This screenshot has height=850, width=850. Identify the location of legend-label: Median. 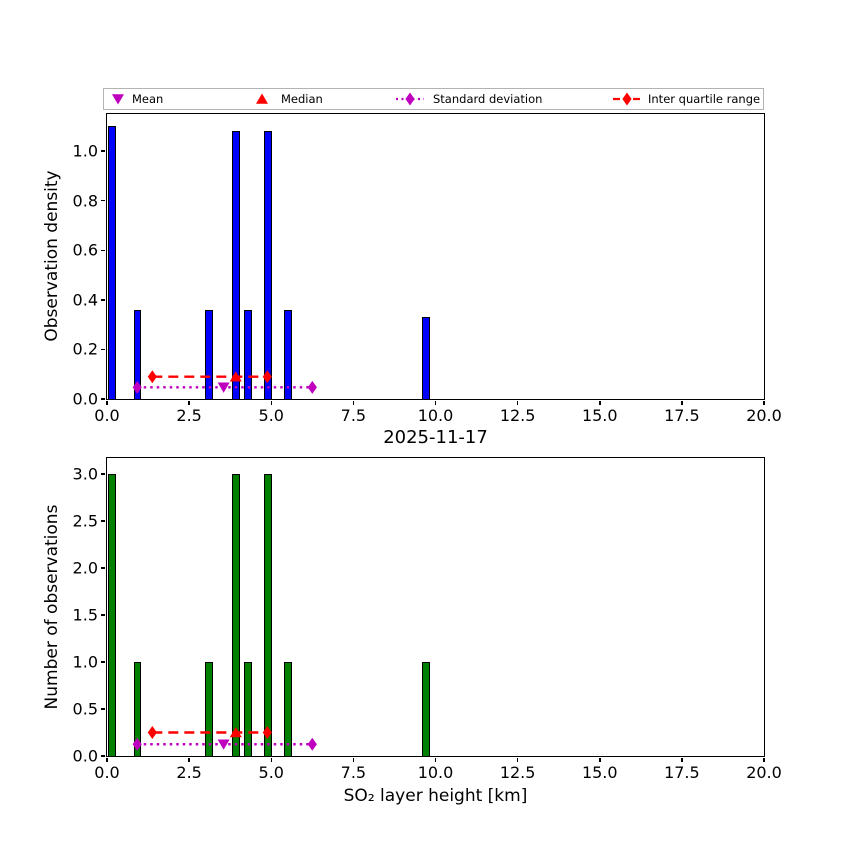
(302, 99).